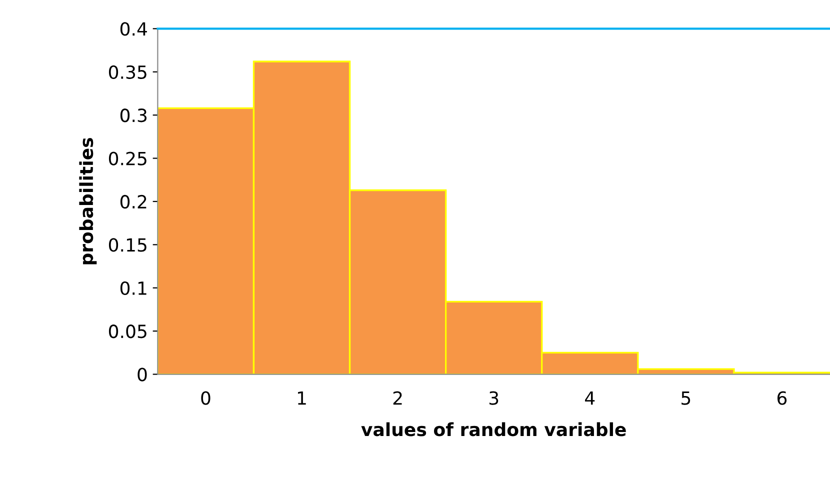  I want to click on y-tick-label: 0.15, so click(127, 245).